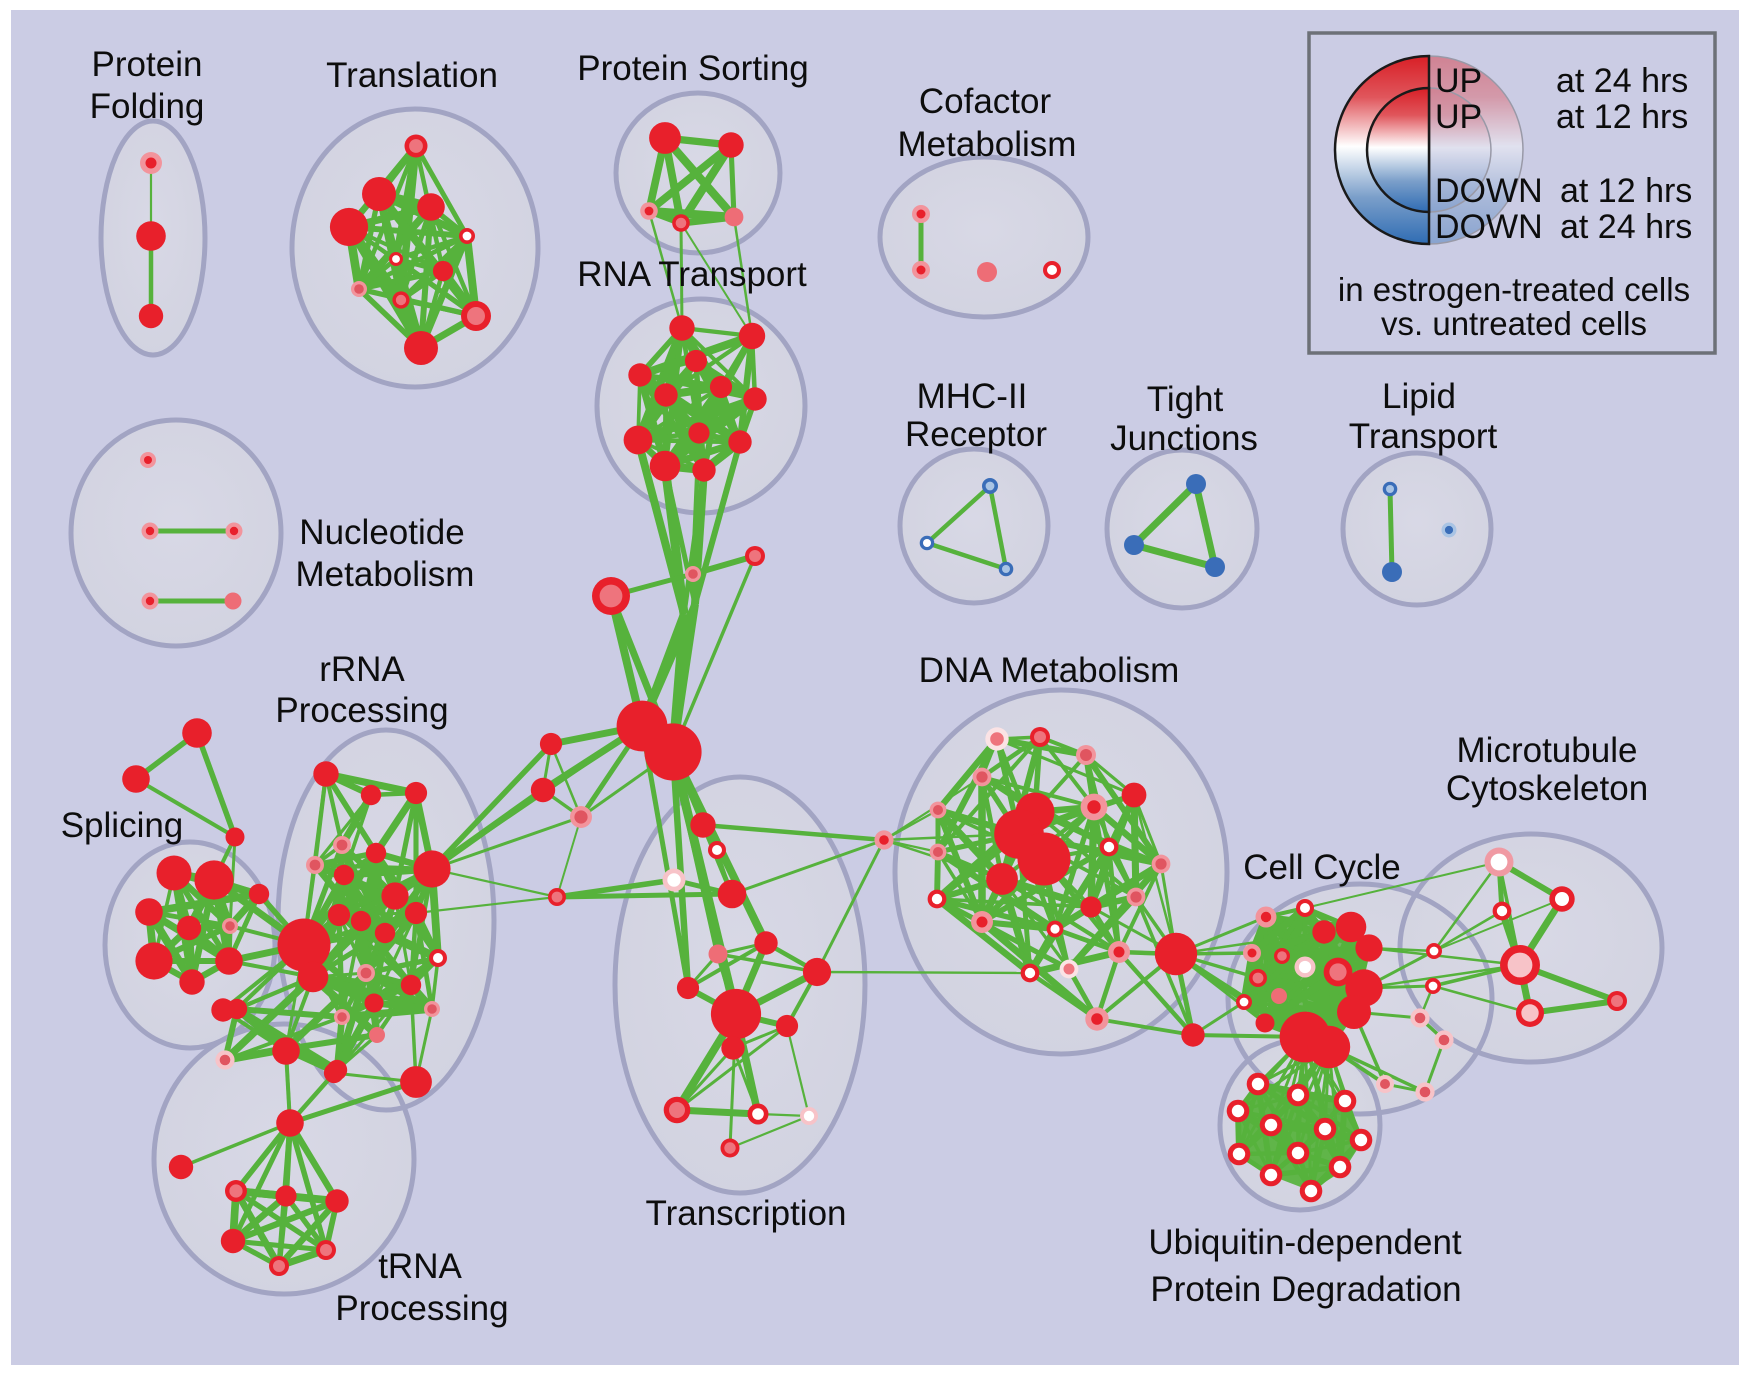 The image size is (1750, 1376). Describe the element at coordinates (1305, 1289) in the screenshot. I see `svg-text: Protein Degradation` at that location.